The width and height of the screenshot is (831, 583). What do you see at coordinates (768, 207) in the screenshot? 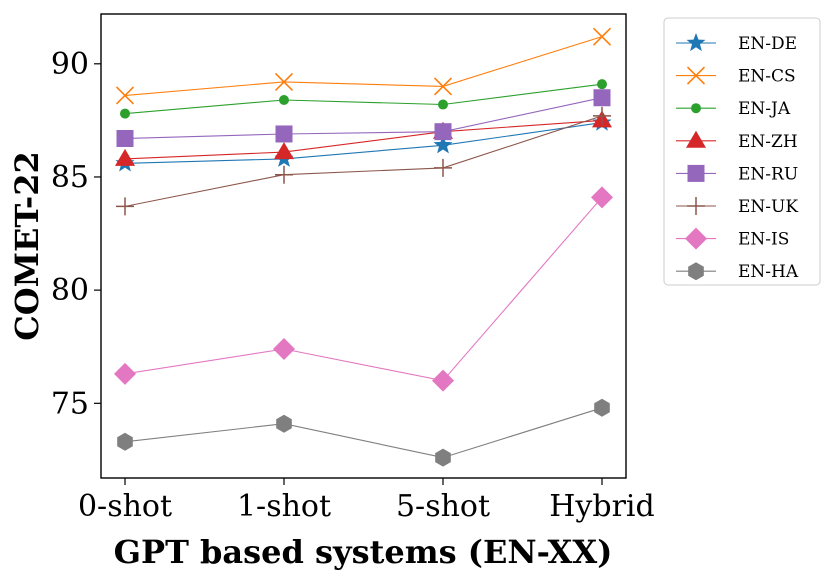
I see `legend-label-en-uk: EN-UK` at bounding box center [768, 207].